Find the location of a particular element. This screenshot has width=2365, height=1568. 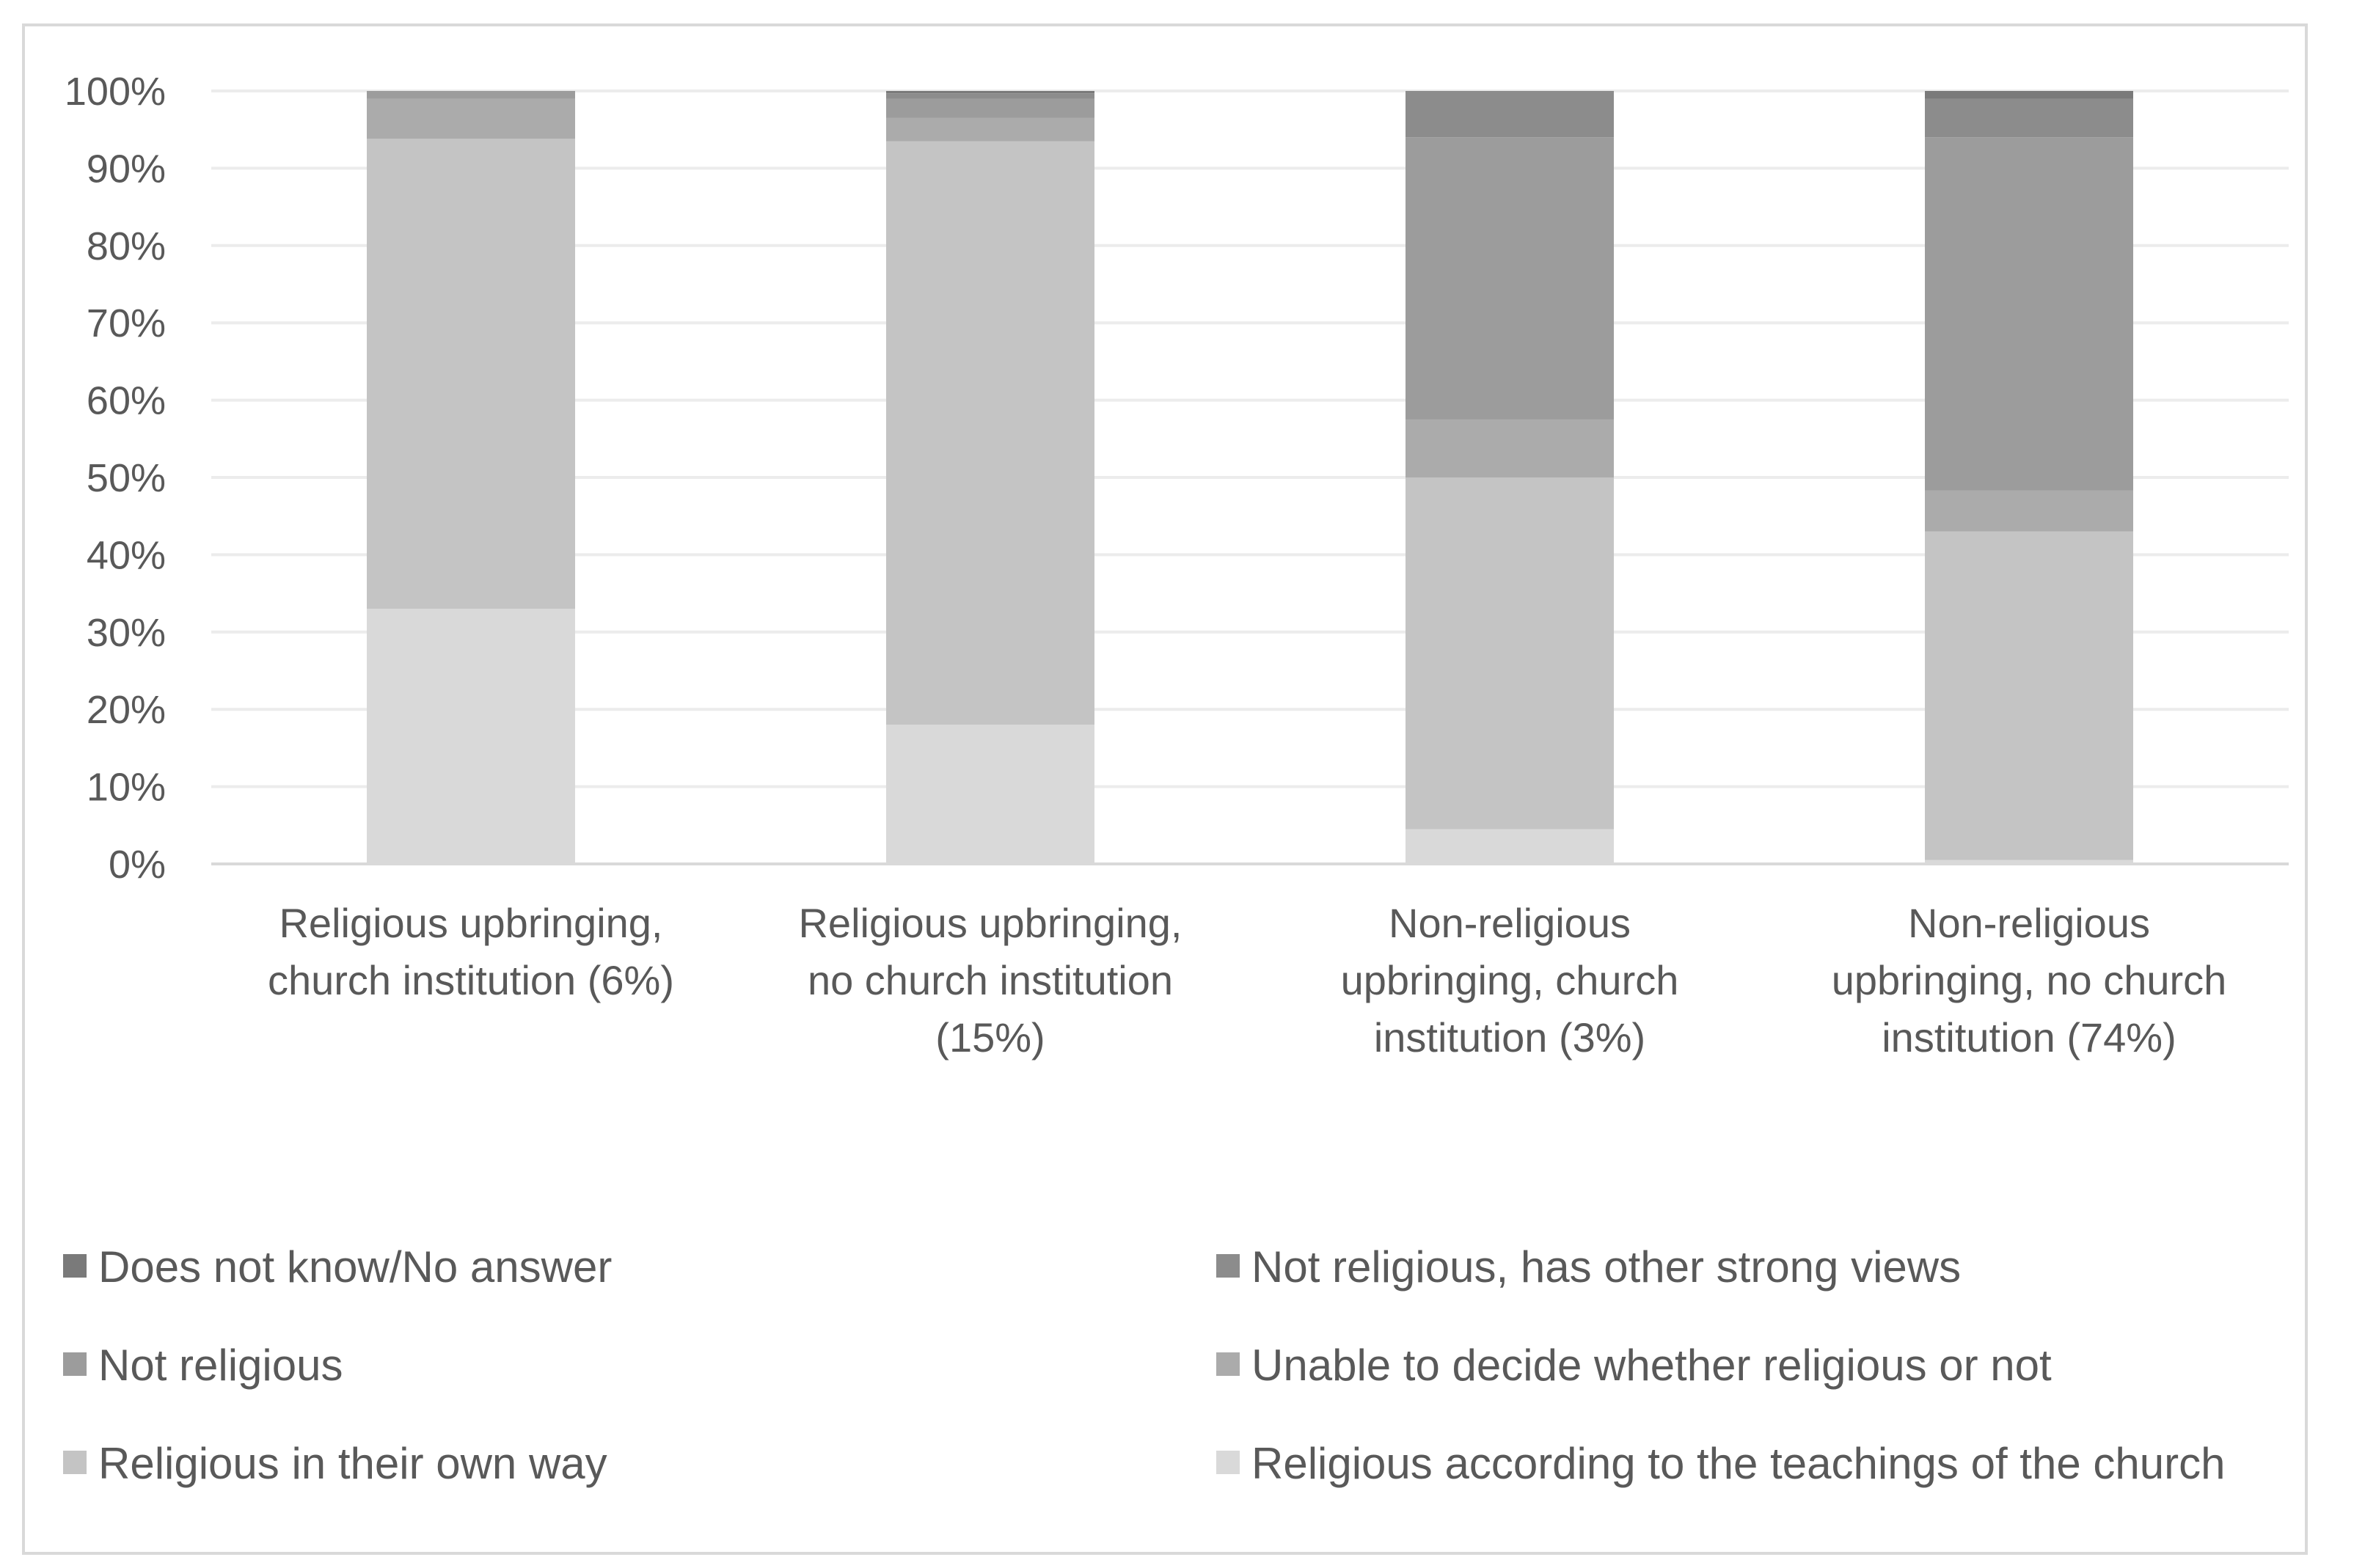

y-tick-label: 50% is located at coordinates (126, 478).